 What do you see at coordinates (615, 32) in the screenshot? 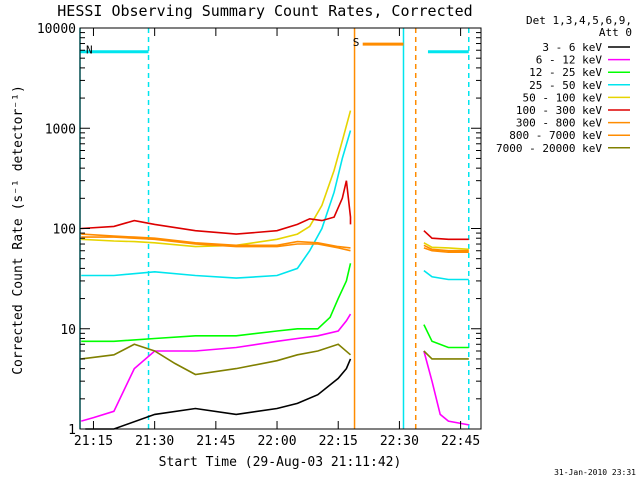
I see `legend-header-line-2: Att 0` at bounding box center [615, 32].